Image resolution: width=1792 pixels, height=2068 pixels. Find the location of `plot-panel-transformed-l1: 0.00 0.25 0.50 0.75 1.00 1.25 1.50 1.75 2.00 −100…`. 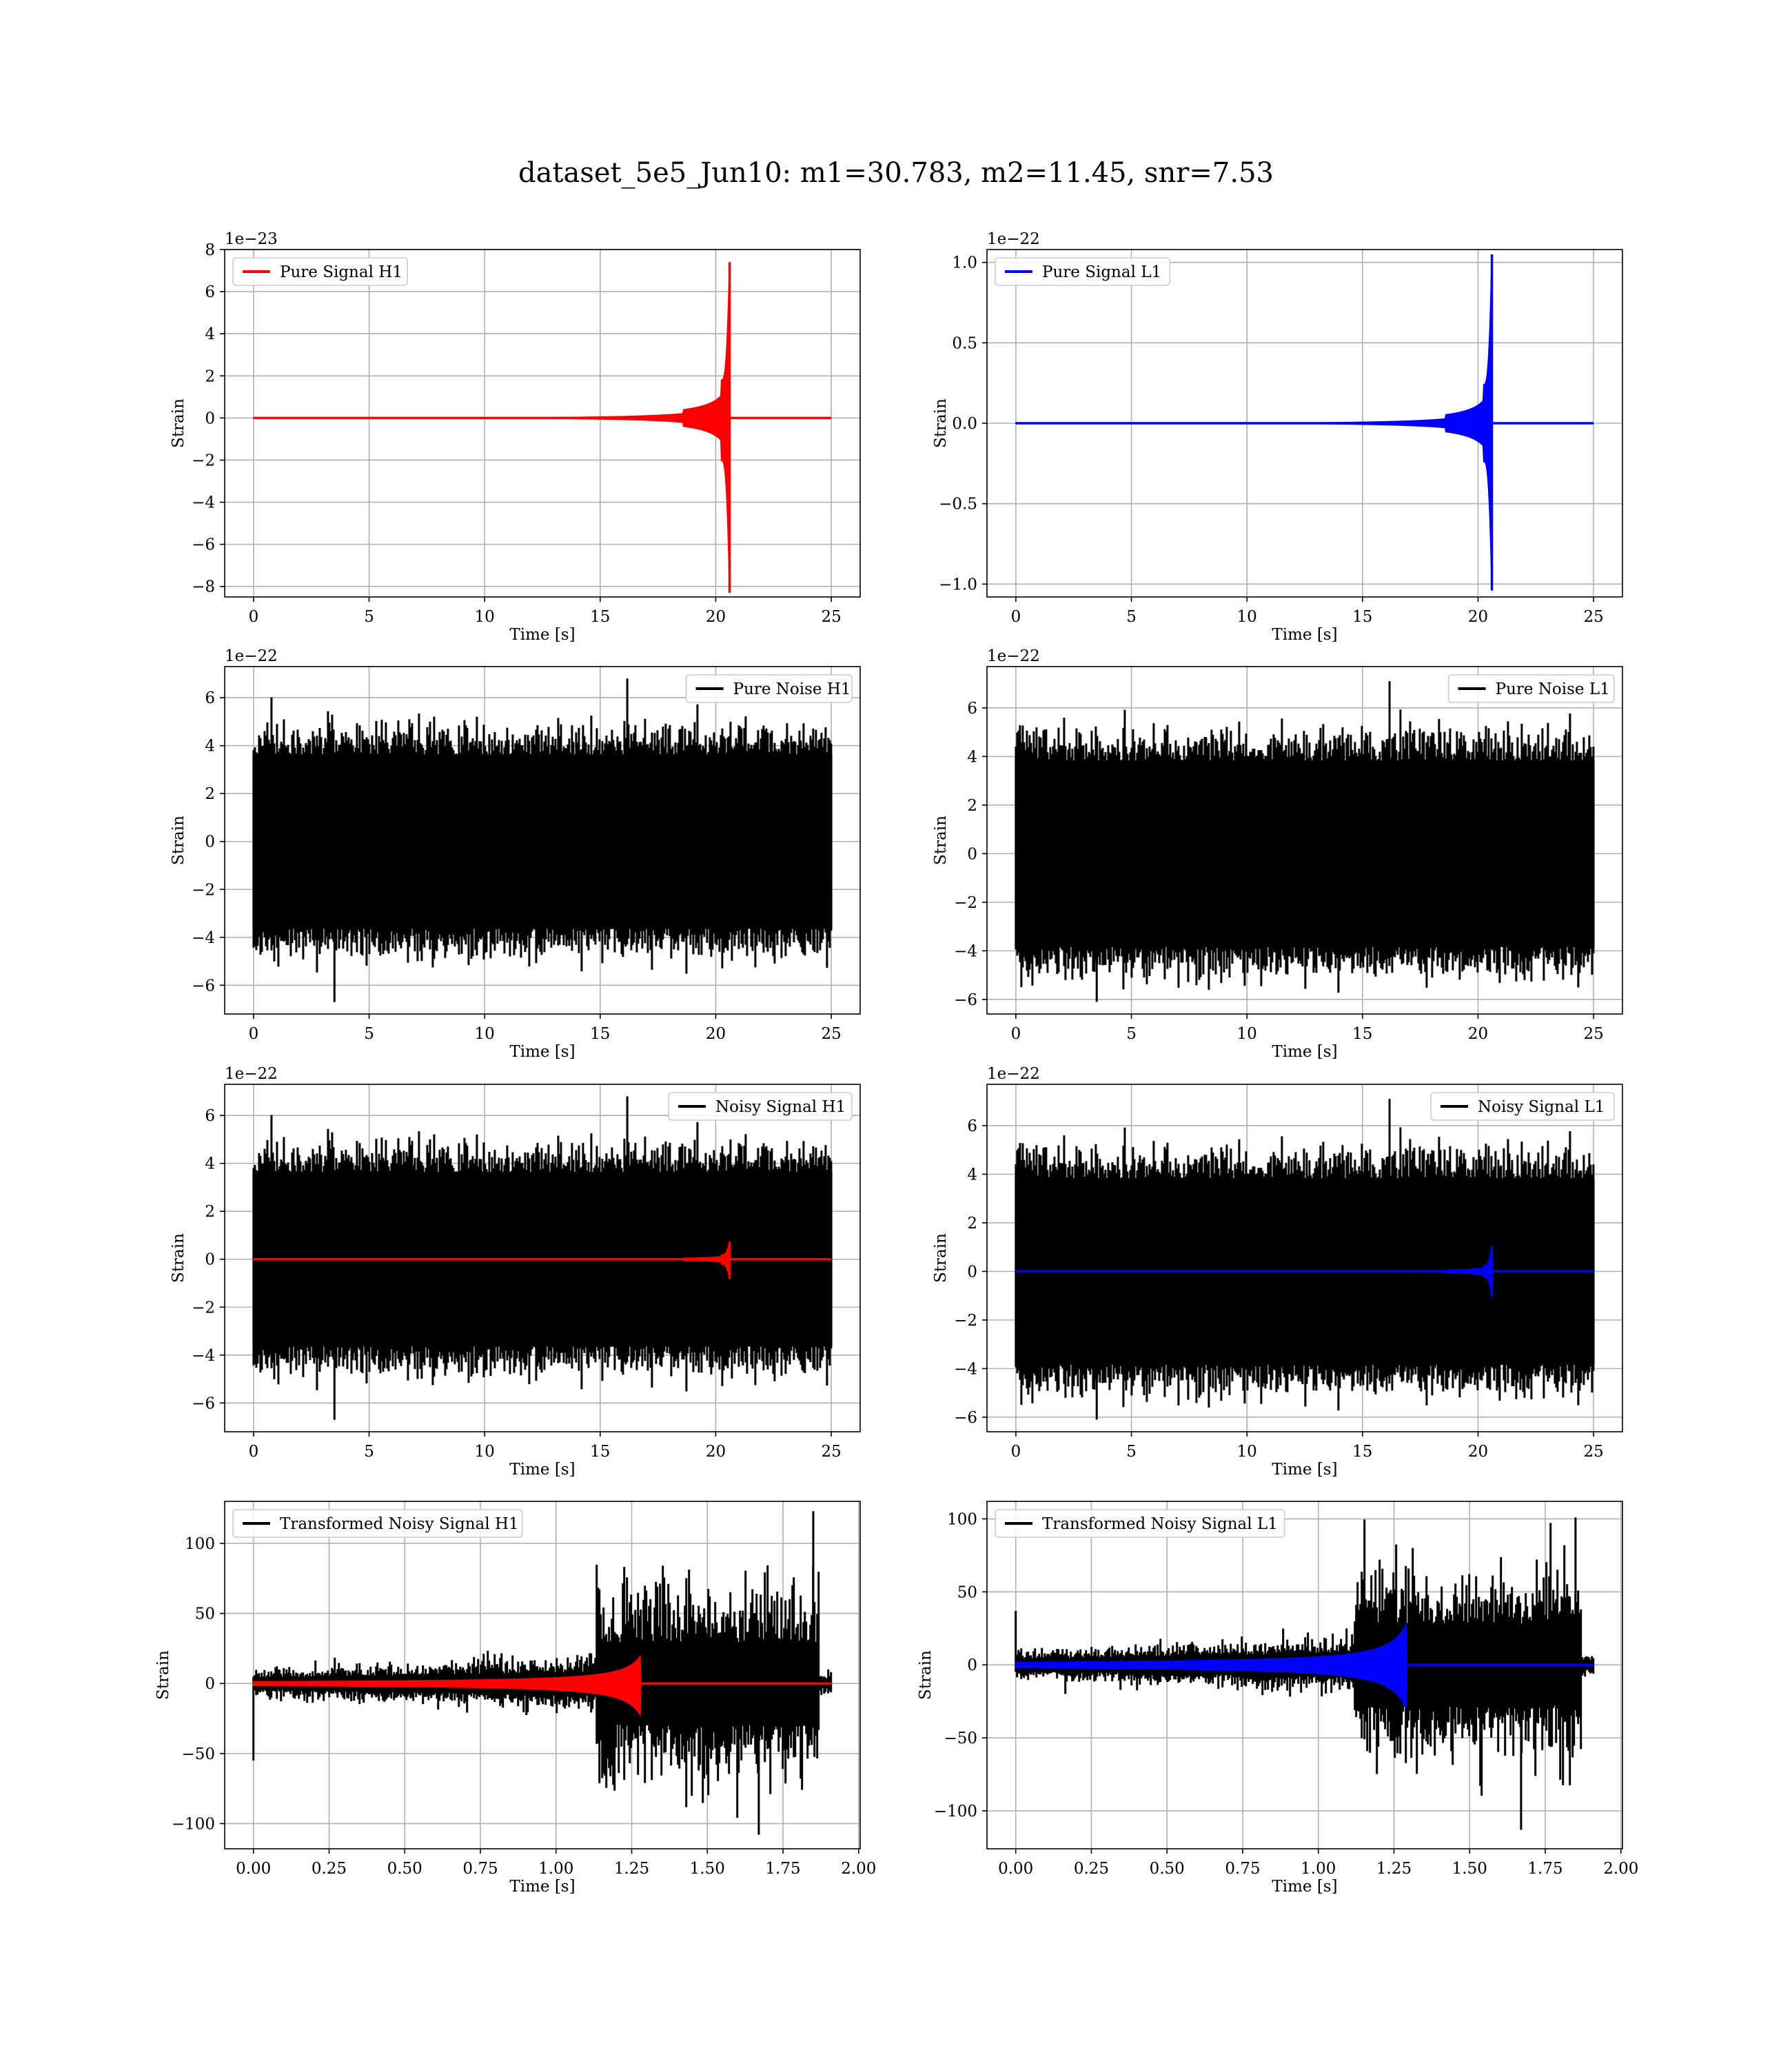

plot-panel-transformed-l1: 0.00 0.25 0.50 0.75 1.00 1.25 1.50 1.75 2.00 −100… is located at coordinates (1277, 1698).